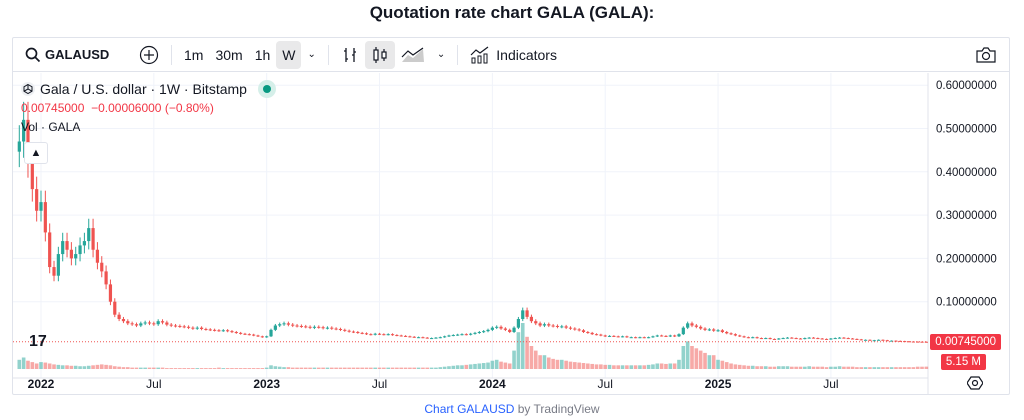 The height and width of the screenshot is (420, 1024). Describe the element at coordinates (36, 153) in the screenshot. I see `collapse-legend-button: ▲` at that location.